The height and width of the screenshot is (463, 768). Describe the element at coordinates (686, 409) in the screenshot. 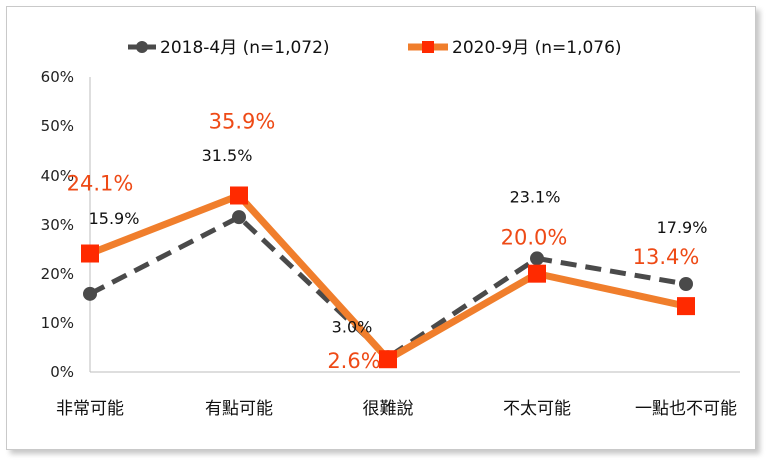

I see `category-label-5: 一點也不可能` at that location.